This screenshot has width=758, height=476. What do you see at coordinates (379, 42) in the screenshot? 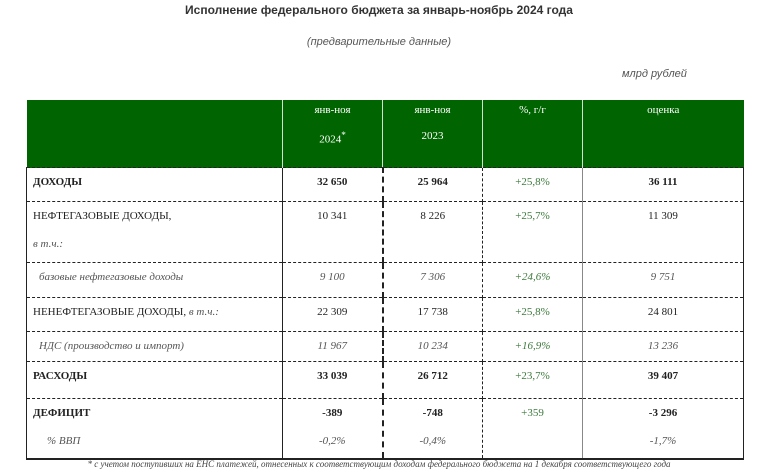
I see `subtitle: (предварительные данные)` at bounding box center [379, 42].